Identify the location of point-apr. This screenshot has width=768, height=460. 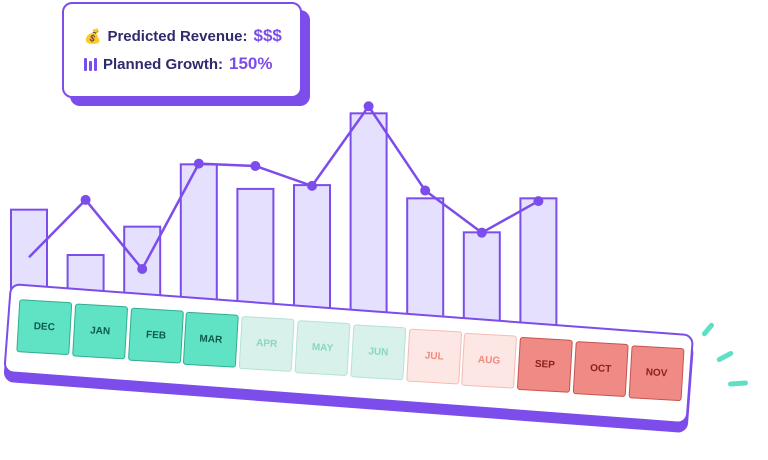
(255, 165).